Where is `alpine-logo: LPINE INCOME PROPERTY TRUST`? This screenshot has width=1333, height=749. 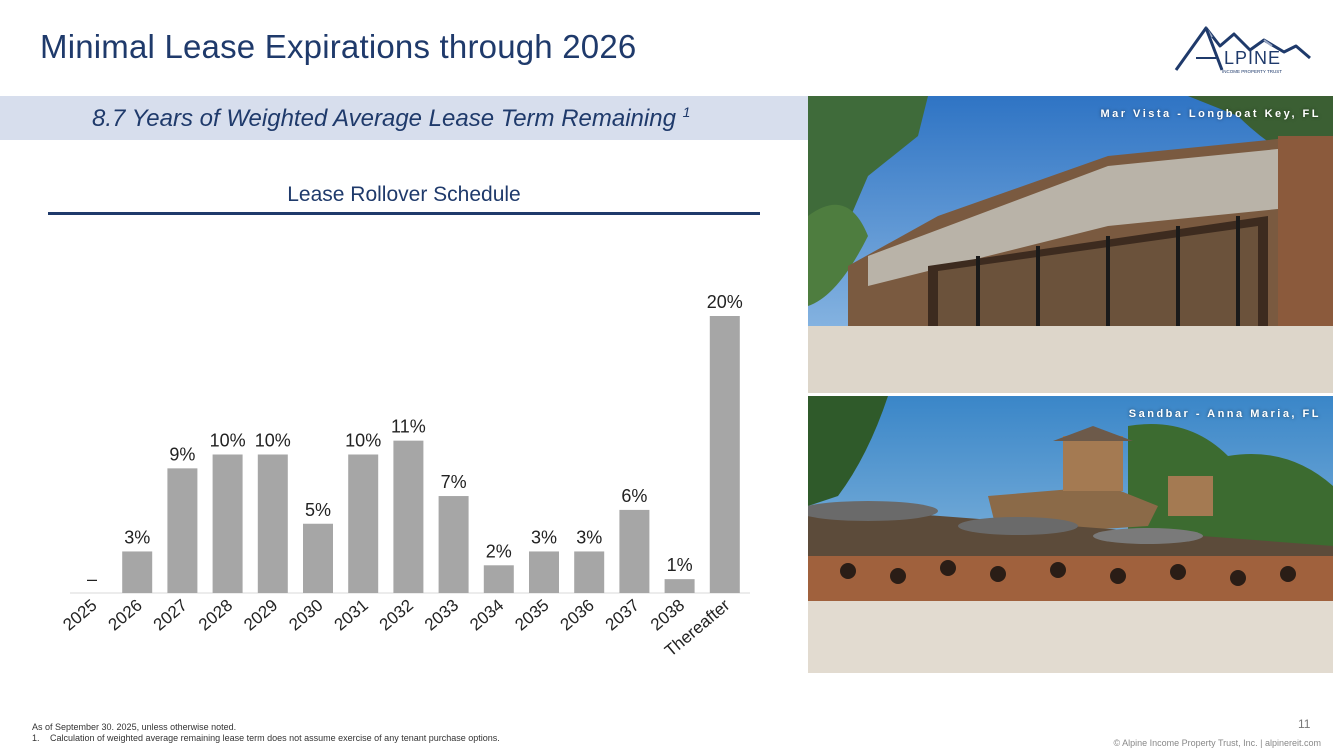
alpine-logo: LPINE INCOME PROPERTY TRUST is located at coordinates (1242, 50).